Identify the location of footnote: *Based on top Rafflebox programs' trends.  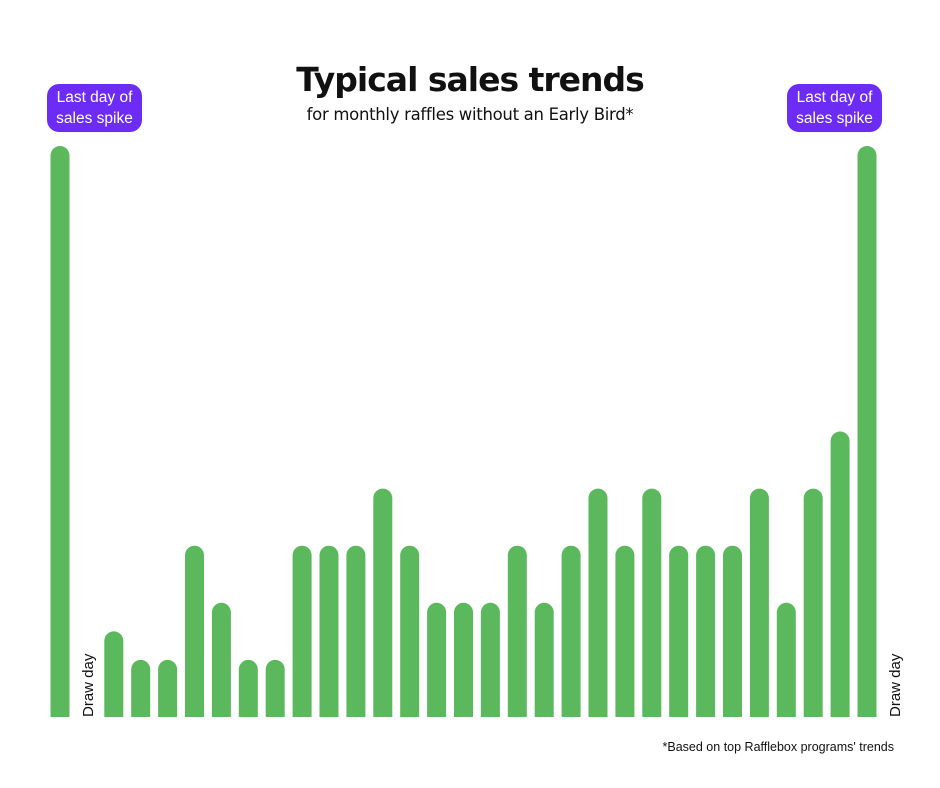
(778, 747).